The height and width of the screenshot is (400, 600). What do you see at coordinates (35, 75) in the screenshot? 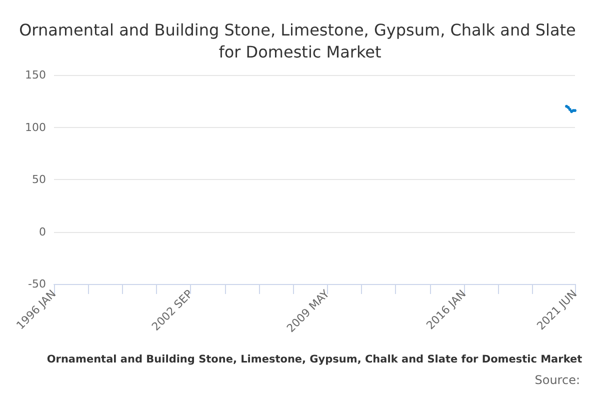
I see `y-tick-label: 150` at bounding box center [35, 75].